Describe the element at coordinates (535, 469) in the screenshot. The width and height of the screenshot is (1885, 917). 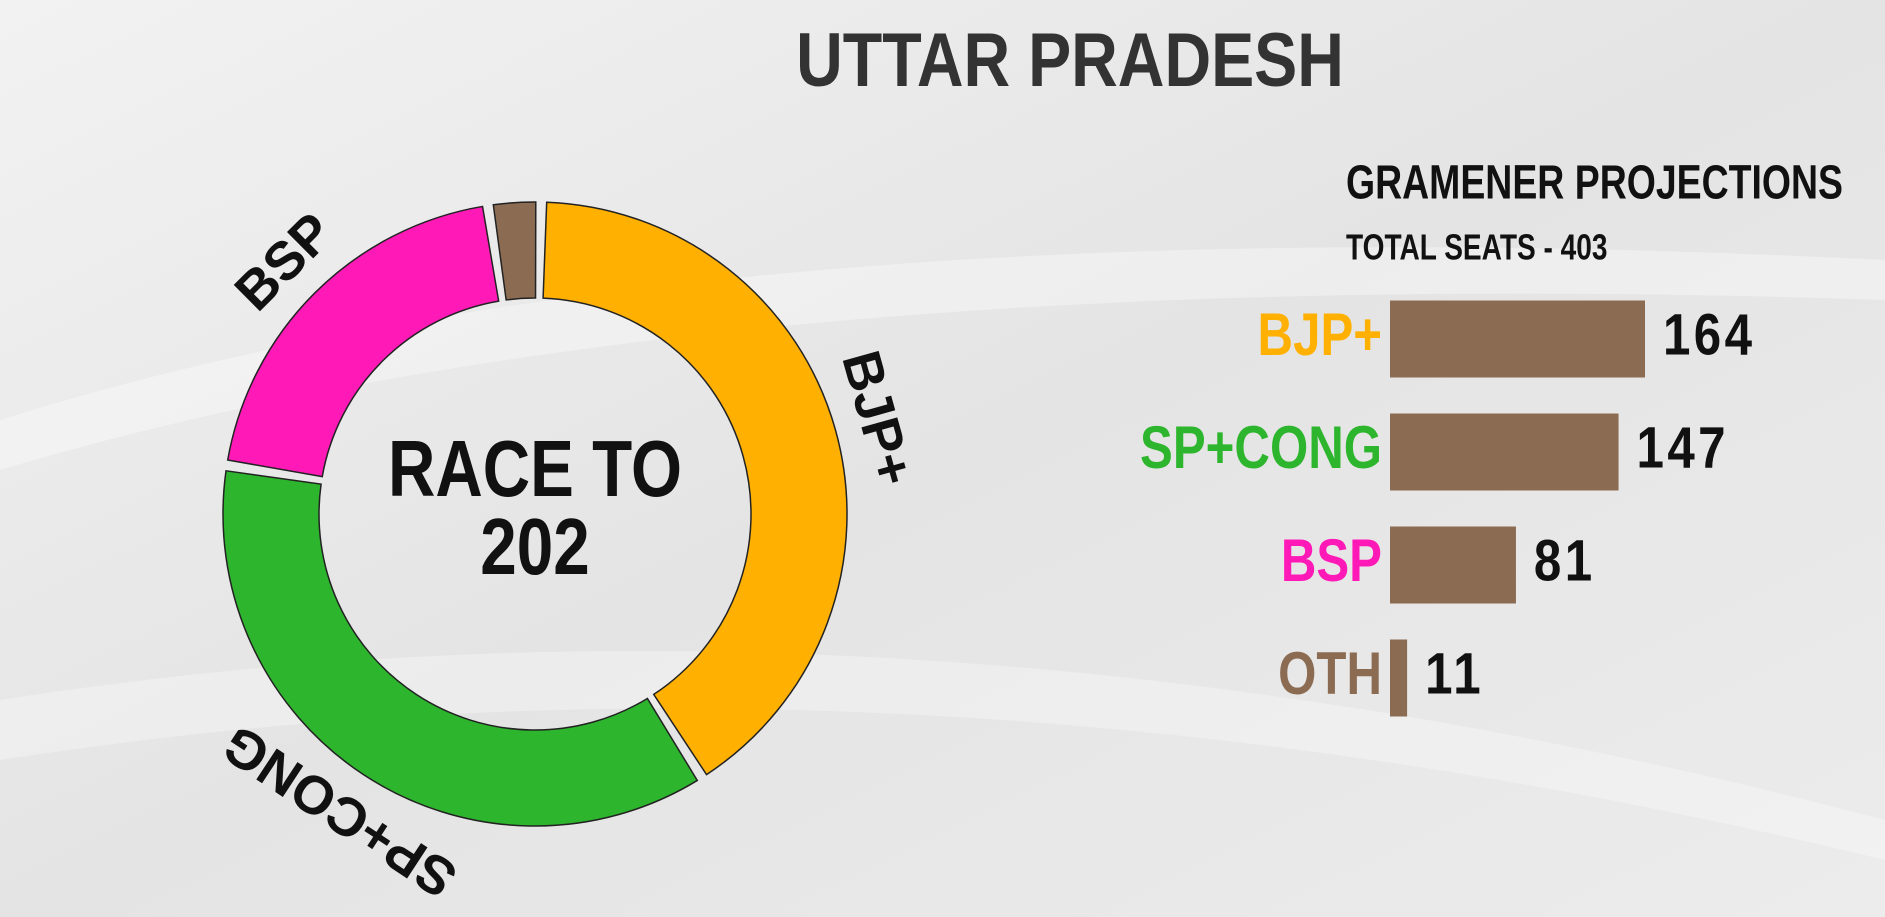
I see `center-text: RACE TO` at that location.